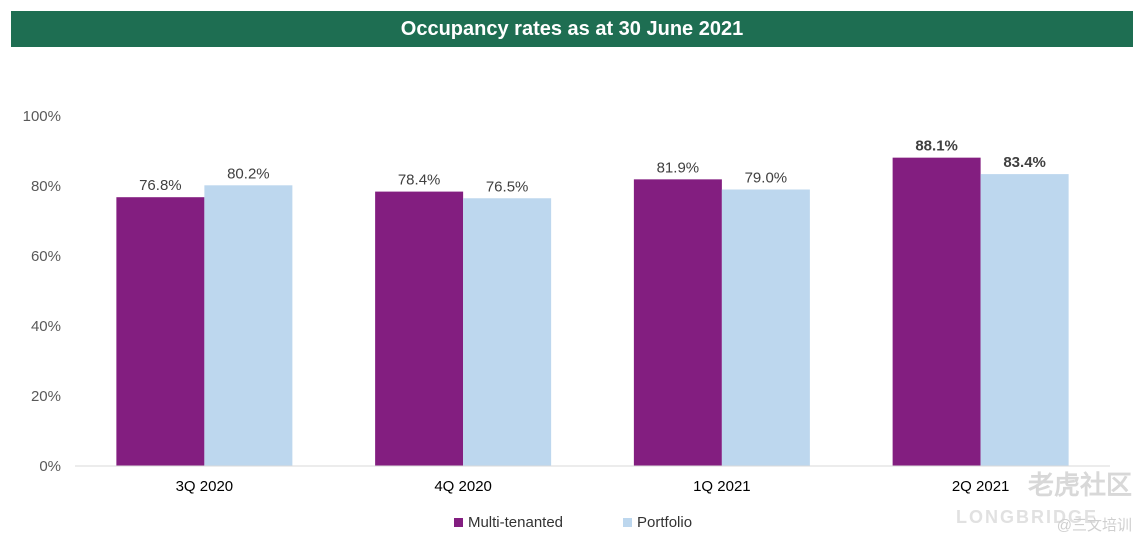 The width and height of the screenshot is (1146, 552). What do you see at coordinates (1079, 485) in the screenshot?
I see `watermark-main: 老虎社区` at bounding box center [1079, 485].